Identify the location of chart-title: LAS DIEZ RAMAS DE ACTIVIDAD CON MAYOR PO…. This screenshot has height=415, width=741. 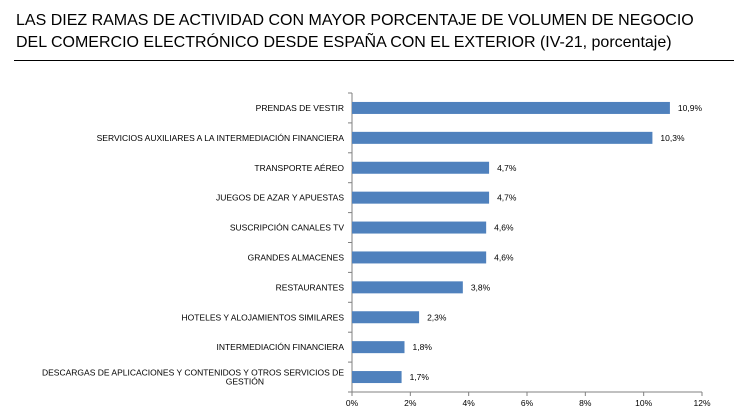
(373, 32).